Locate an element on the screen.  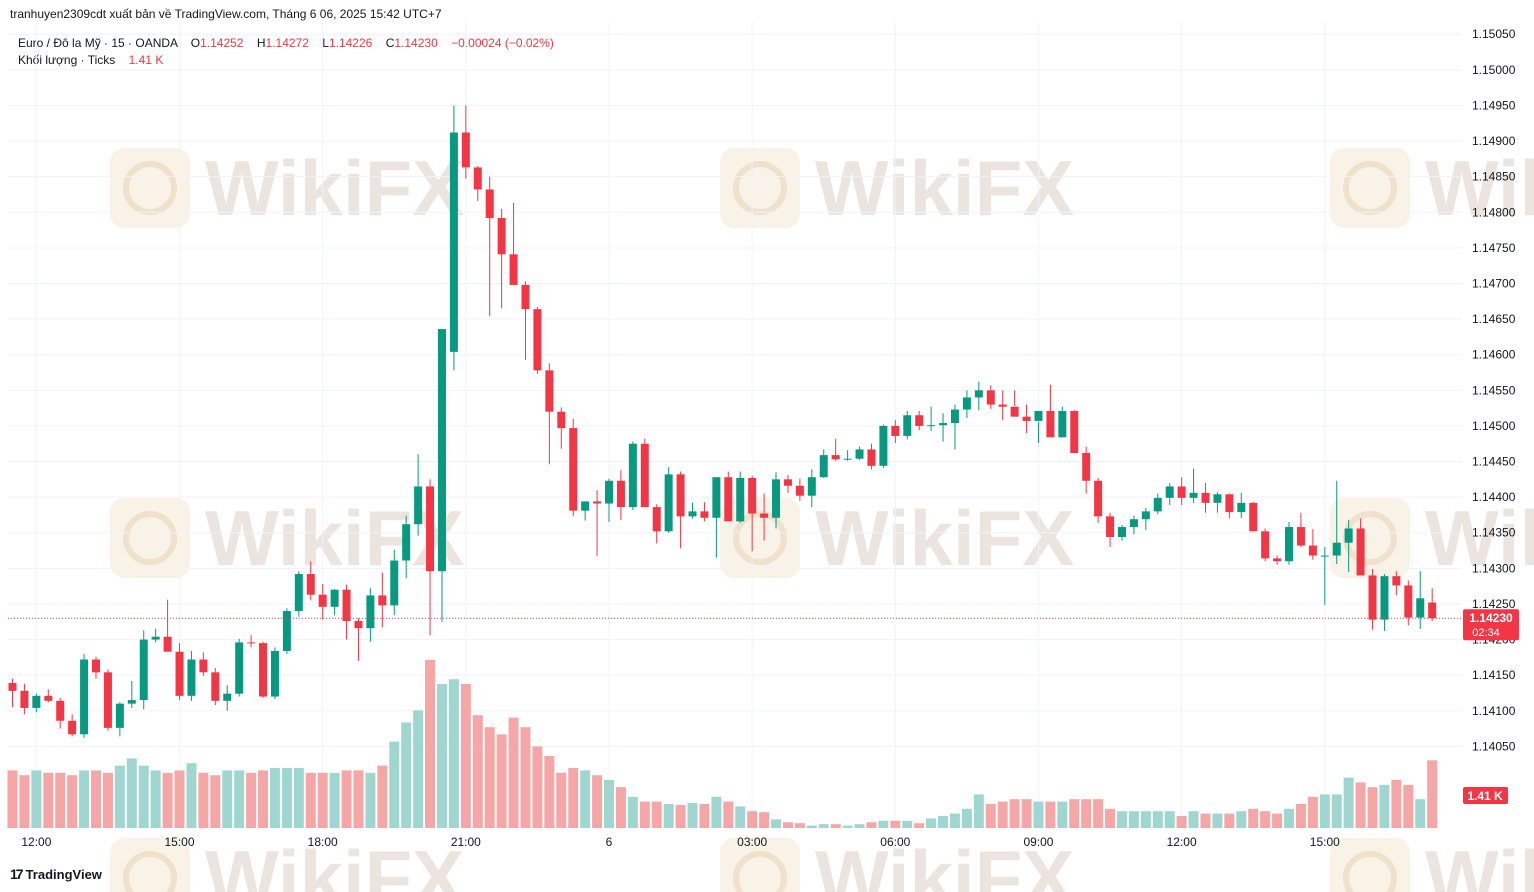
volume-value: 1.41 K is located at coordinates (146, 60).